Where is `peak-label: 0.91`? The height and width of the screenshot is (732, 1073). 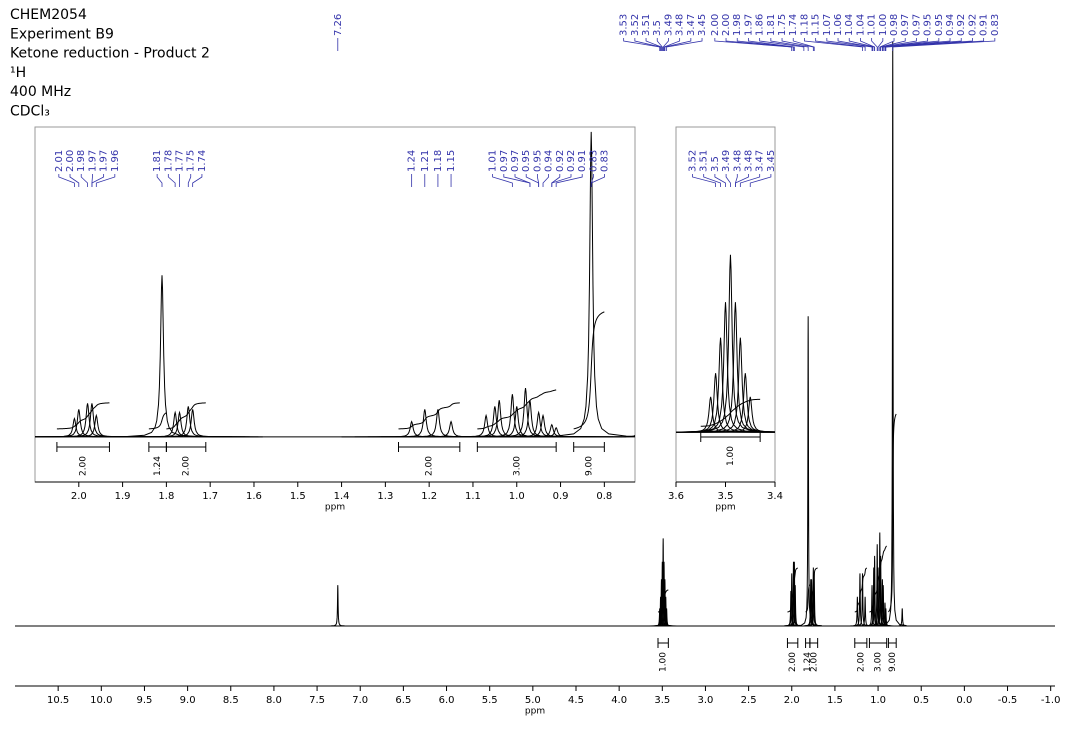
peak-label: 0.91 is located at coordinates (984, 25).